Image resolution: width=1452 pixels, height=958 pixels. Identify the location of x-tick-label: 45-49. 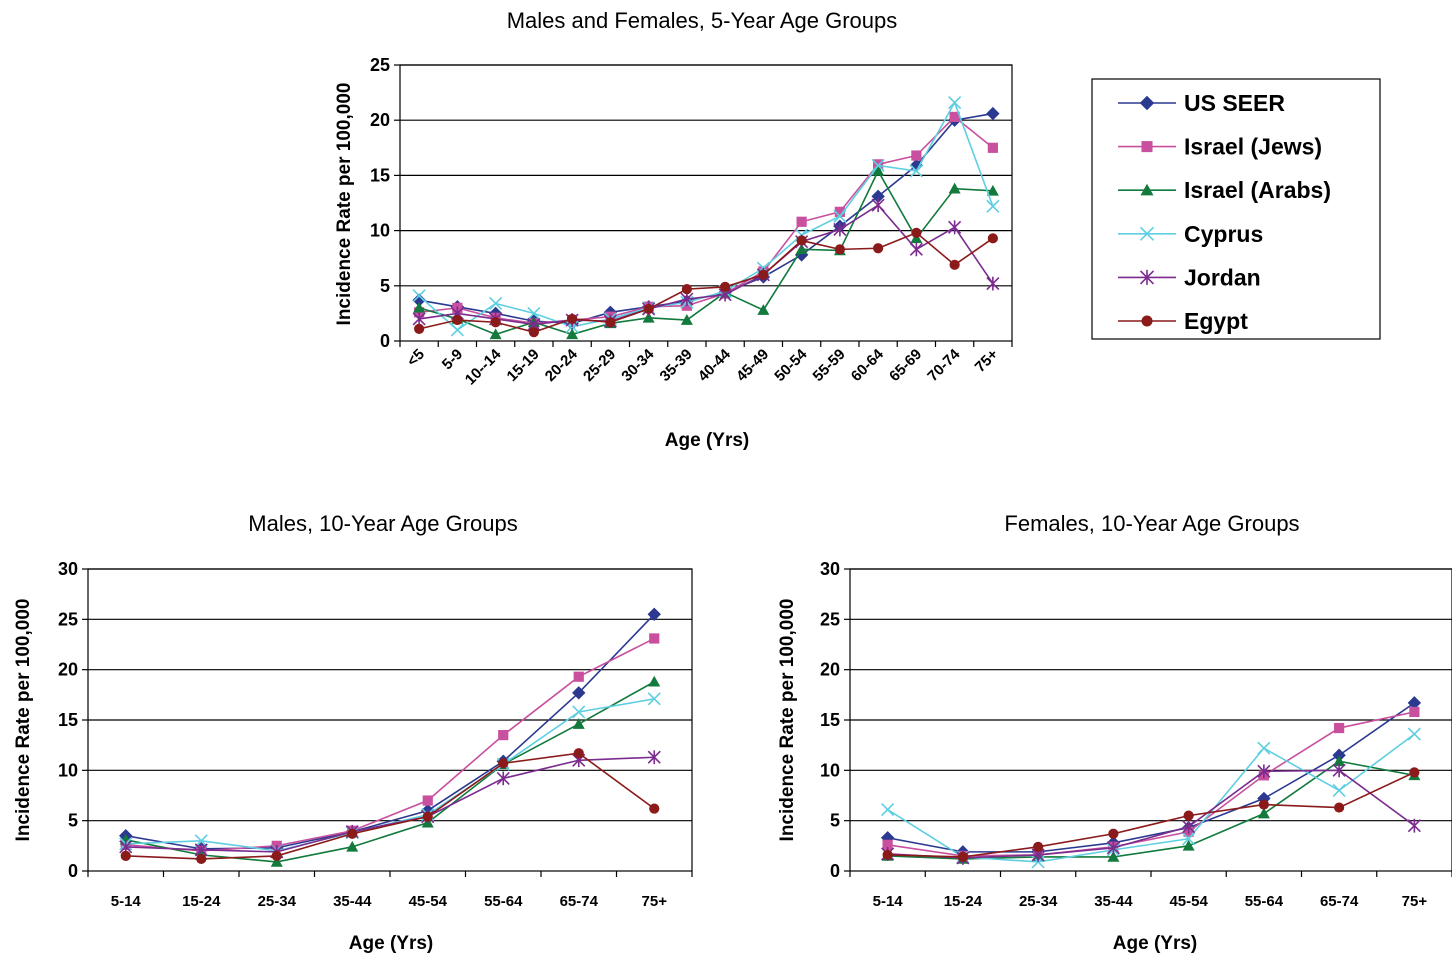
(752, 365).